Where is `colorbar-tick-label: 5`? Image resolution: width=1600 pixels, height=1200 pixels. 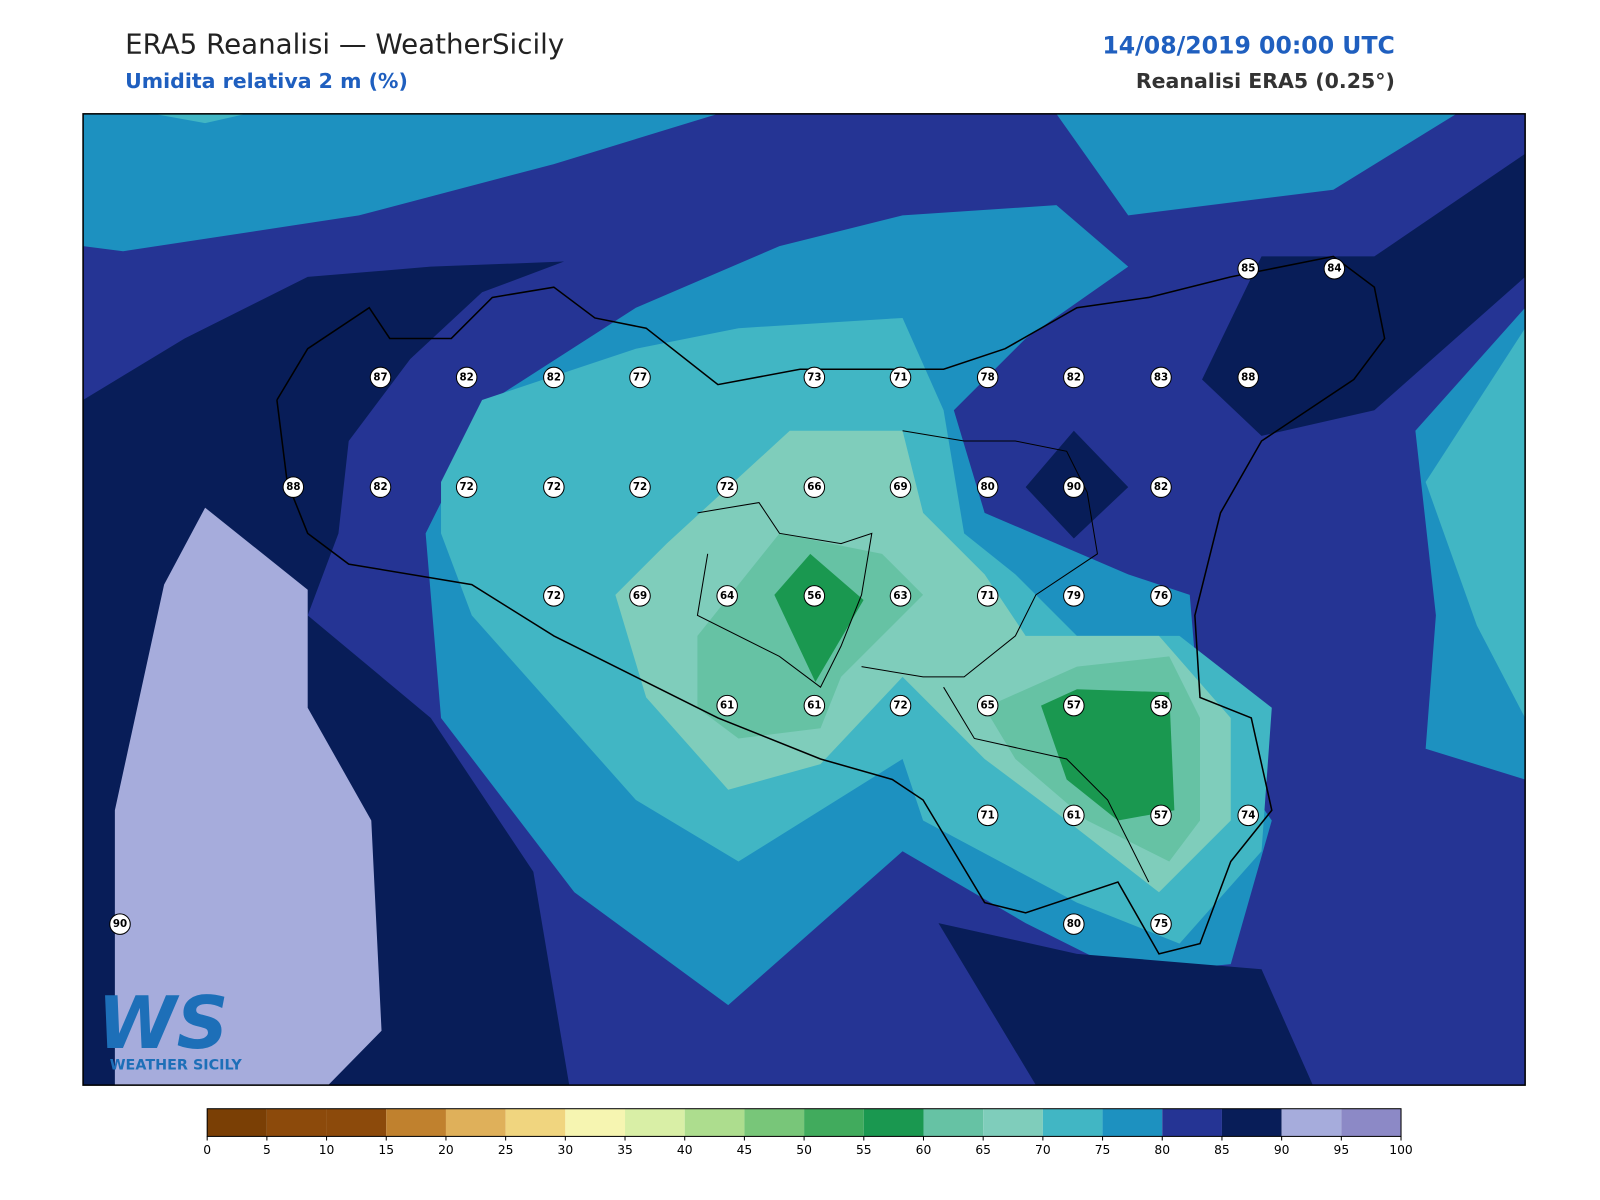 colorbar-tick-label: 5 is located at coordinates (267, 1150).